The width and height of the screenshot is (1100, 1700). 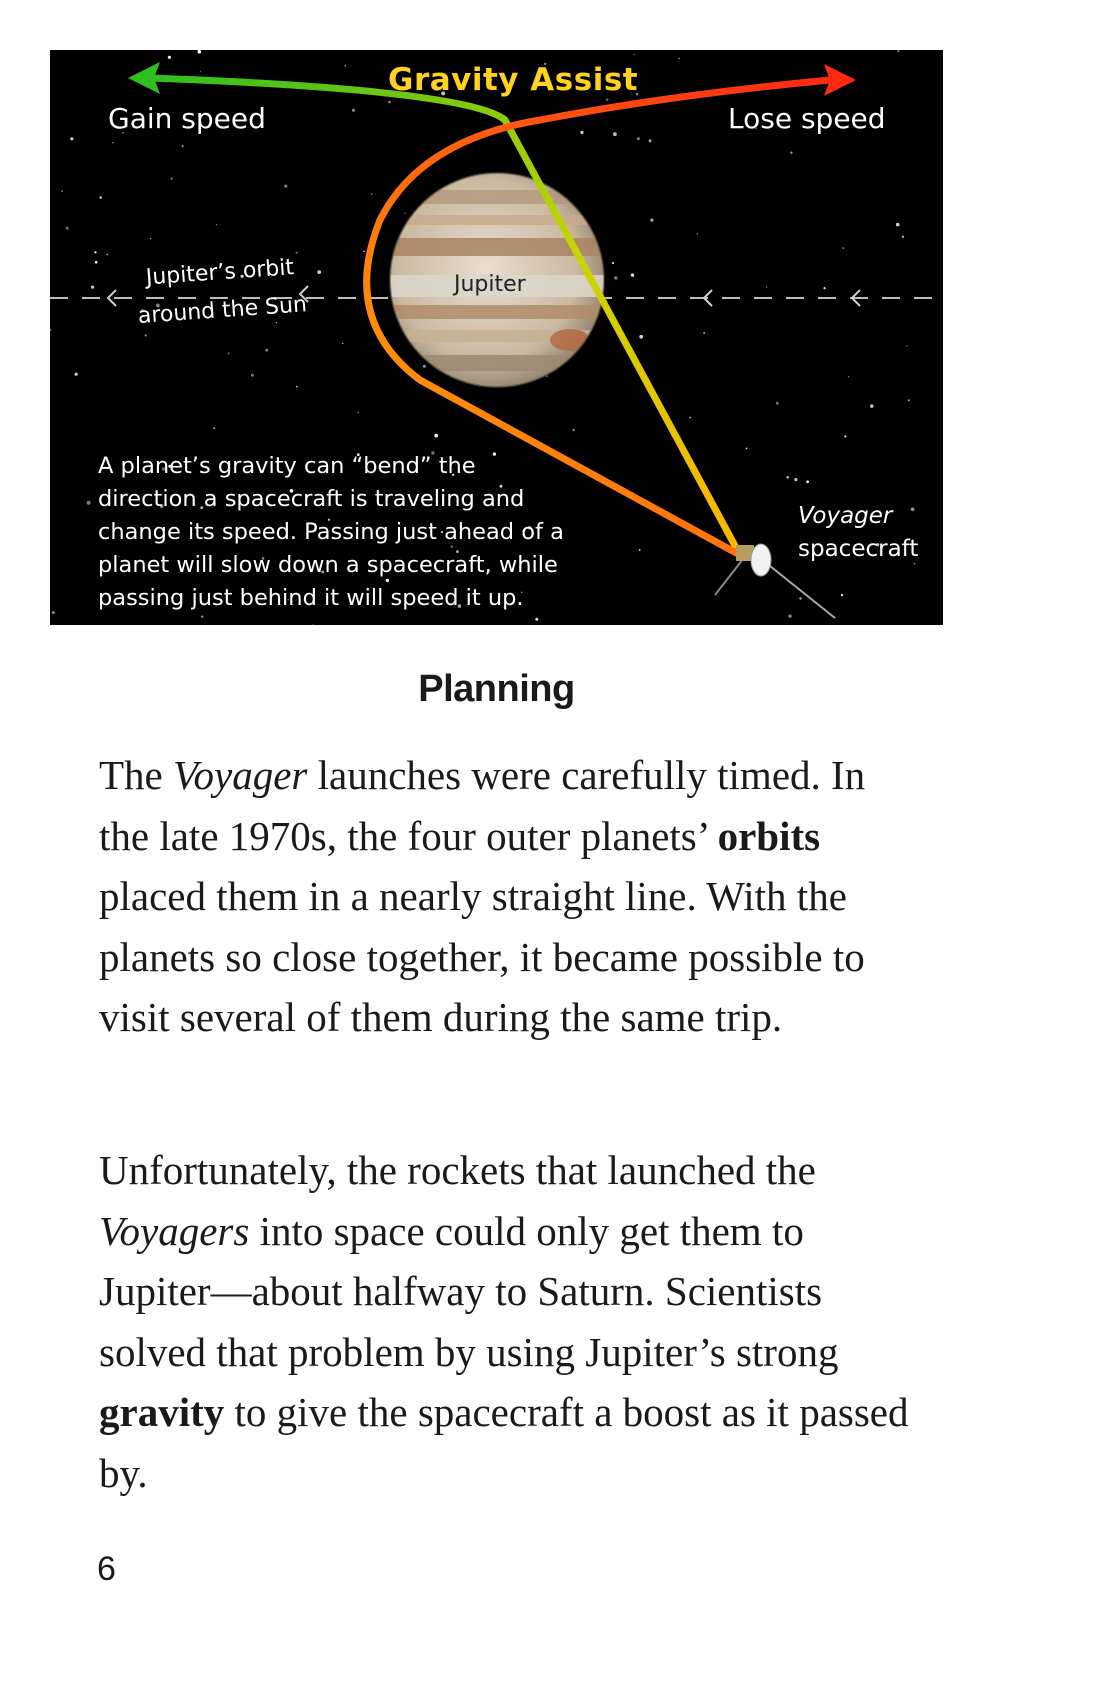 I want to click on italic-term: Voyager, so click(x=240, y=775).